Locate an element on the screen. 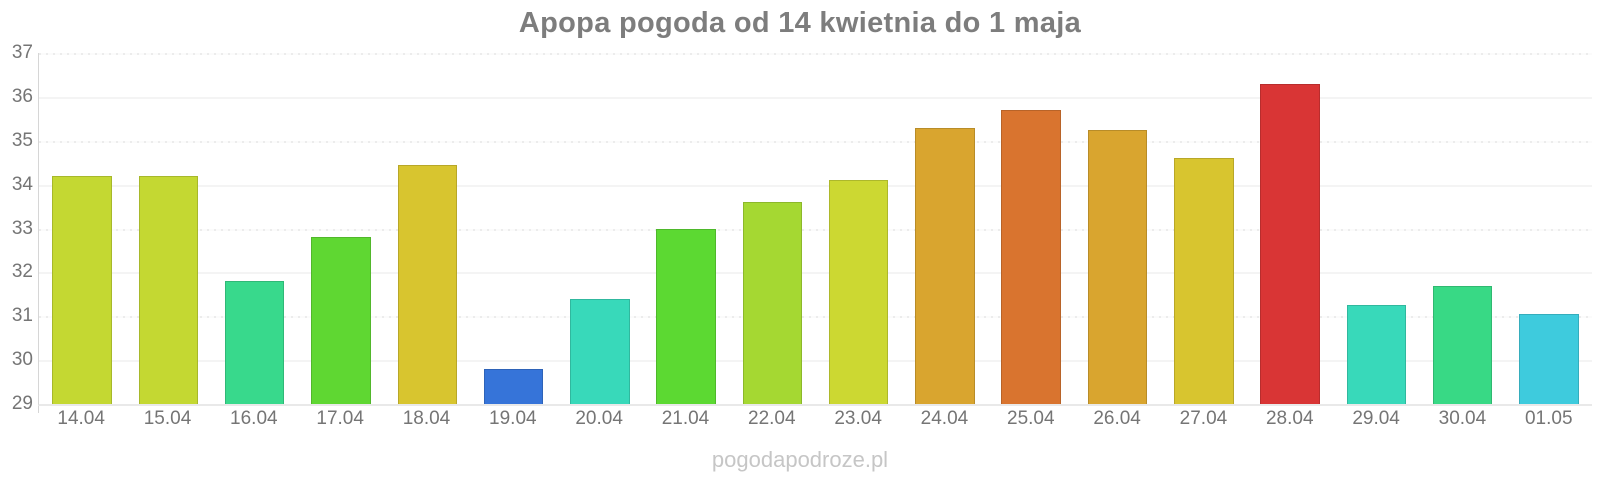  x-axis-tick-label: 25.04 is located at coordinates (1031, 418).